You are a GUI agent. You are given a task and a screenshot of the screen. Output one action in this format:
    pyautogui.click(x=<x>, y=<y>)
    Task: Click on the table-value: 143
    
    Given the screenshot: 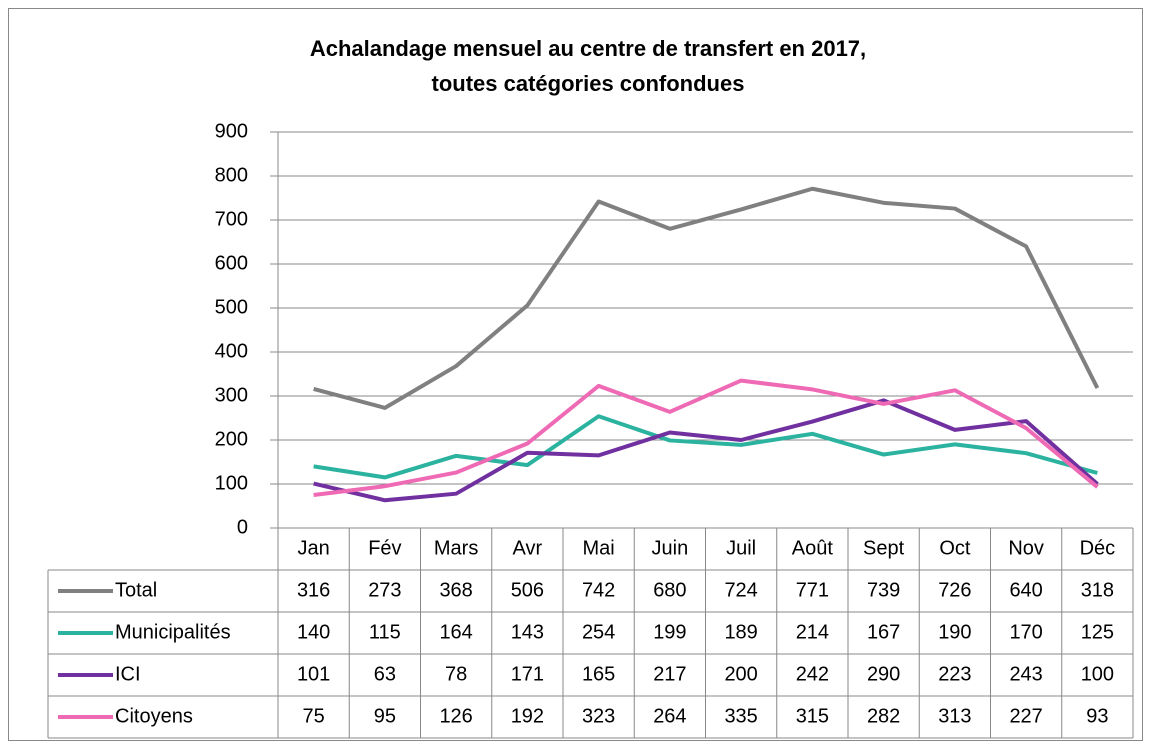 What is the action you would take?
    pyautogui.click(x=527, y=632)
    